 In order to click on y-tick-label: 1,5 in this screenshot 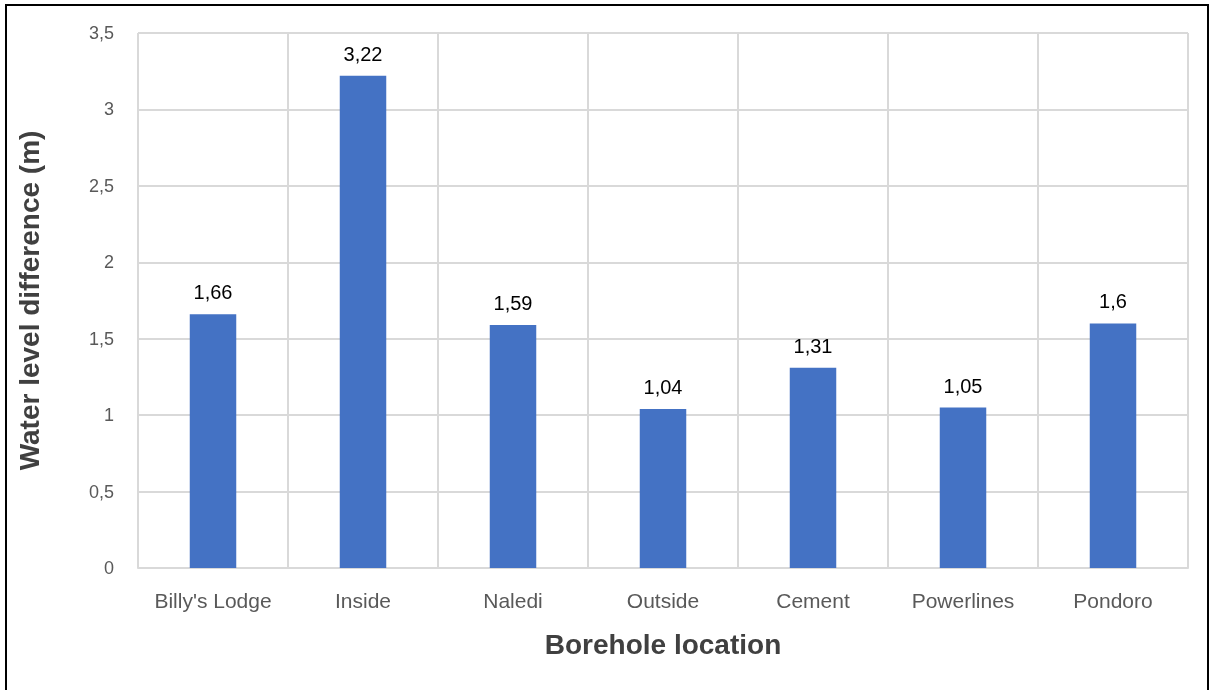, I will do `click(101, 338)`.